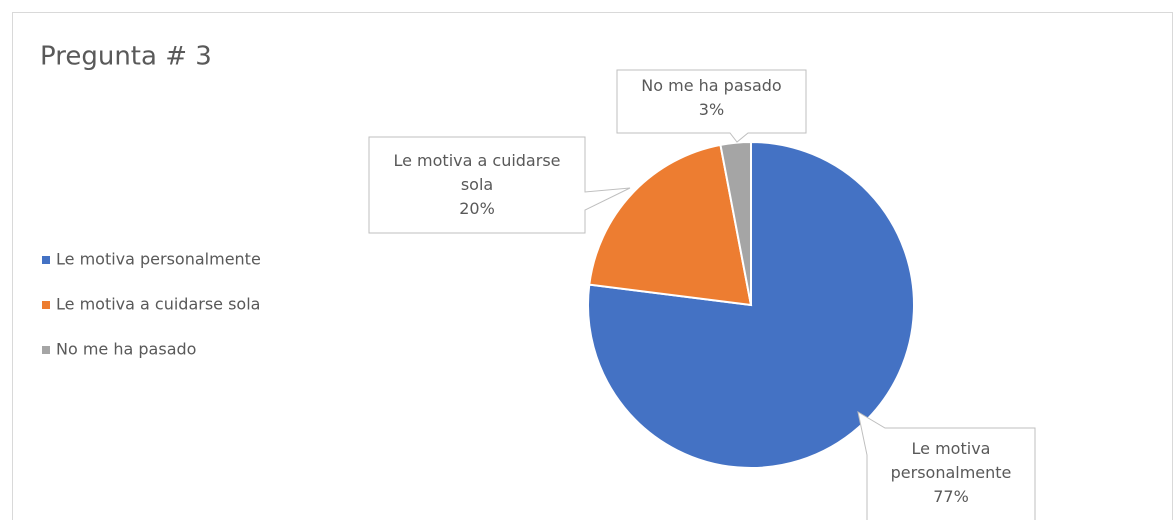 The height and width of the screenshot is (520, 1173). What do you see at coordinates (158, 304) in the screenshot?
I see `legend-label: Le motiva a cuidarse sola` at bounding box center [158, 304].